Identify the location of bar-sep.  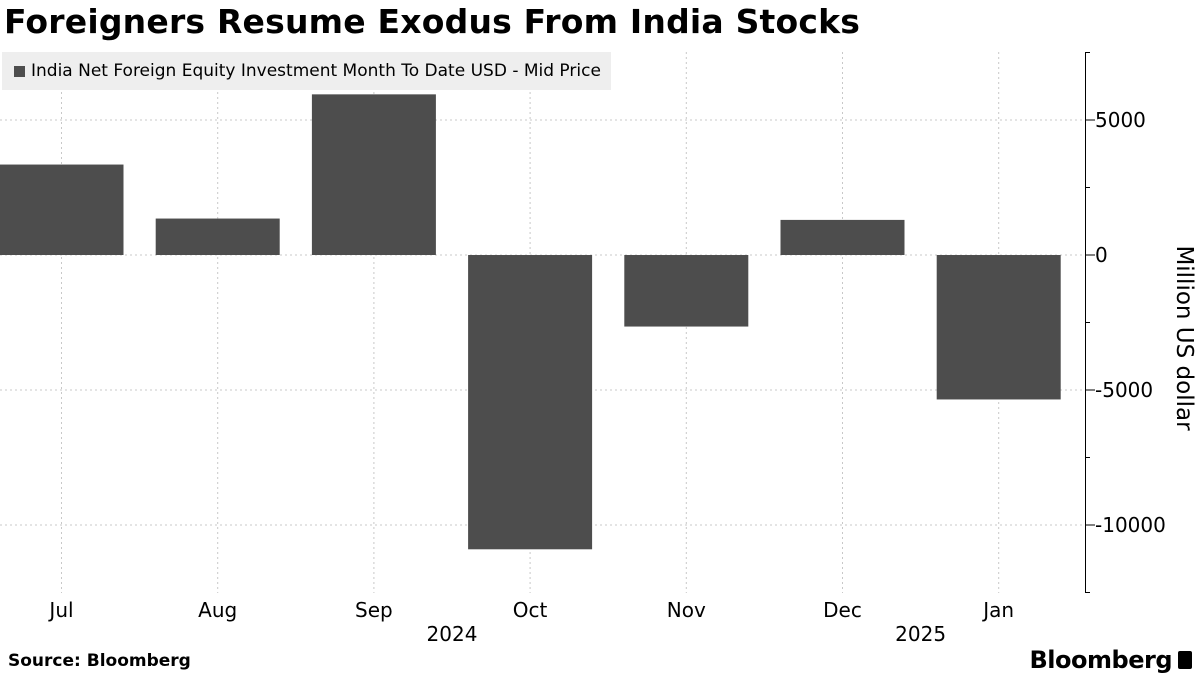
(373, 174).